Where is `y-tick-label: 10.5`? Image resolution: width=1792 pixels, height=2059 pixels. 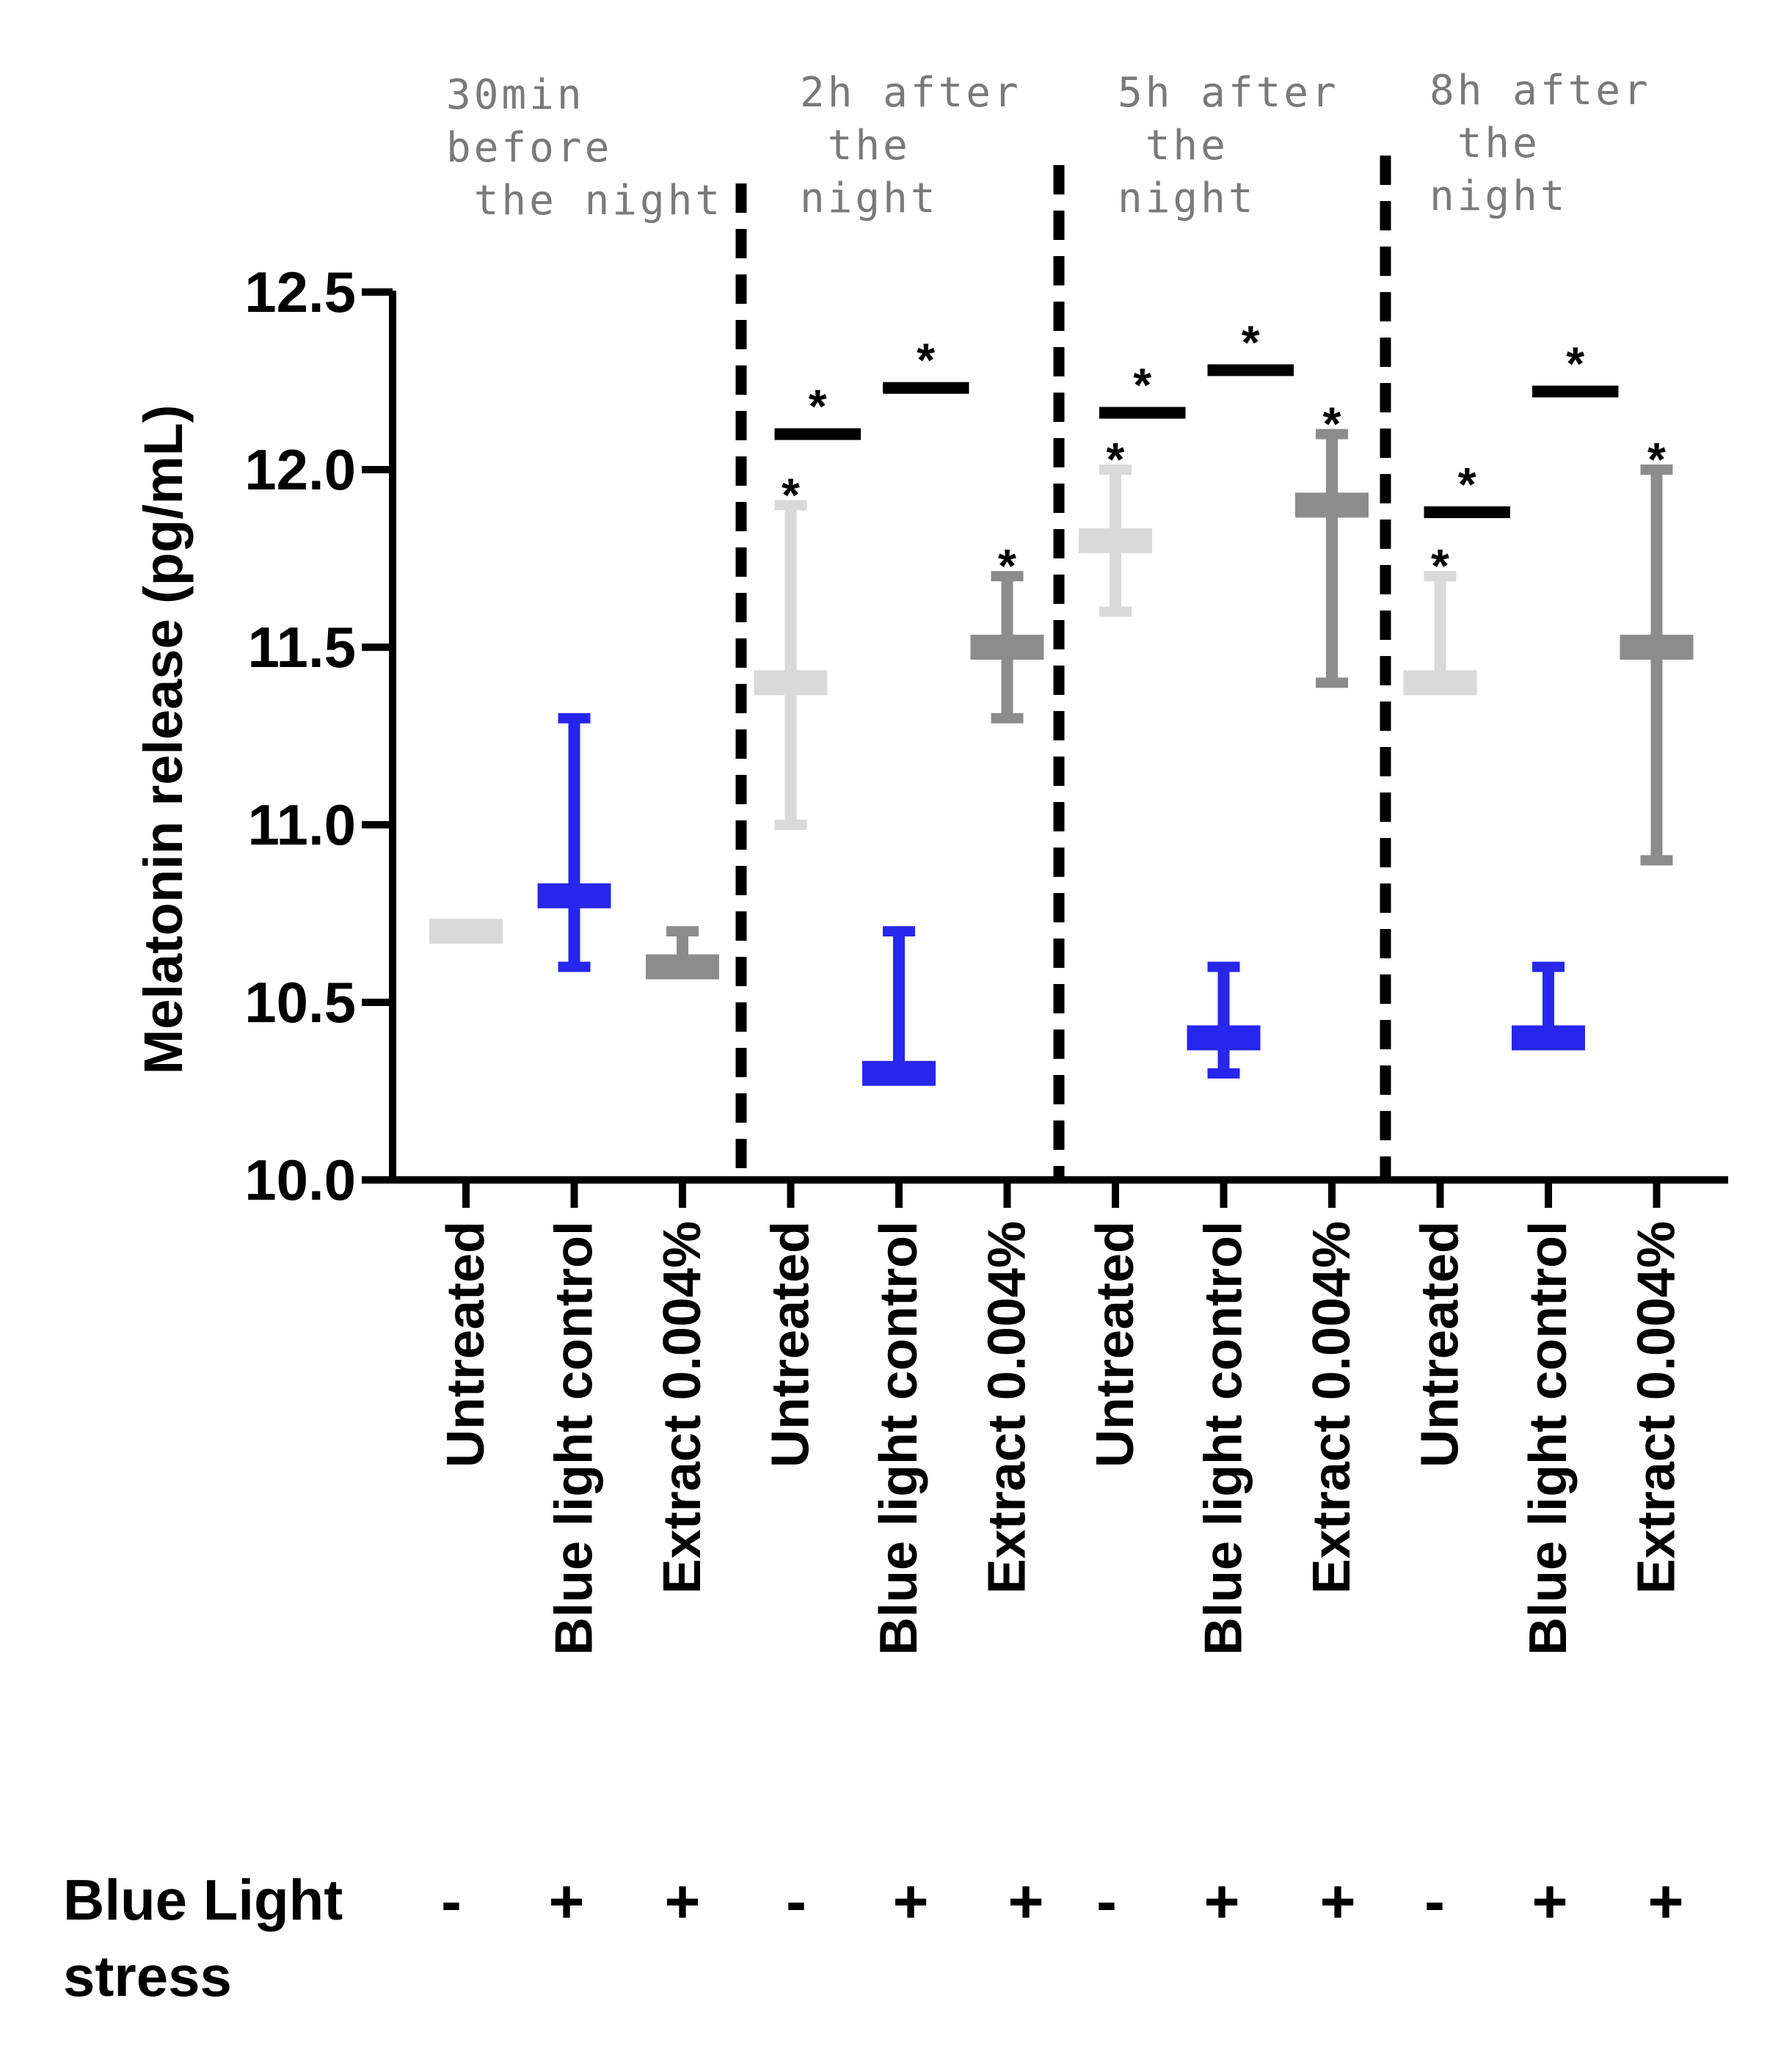 y-tick-label: 10.5 is located at coordinates (300, 1002).